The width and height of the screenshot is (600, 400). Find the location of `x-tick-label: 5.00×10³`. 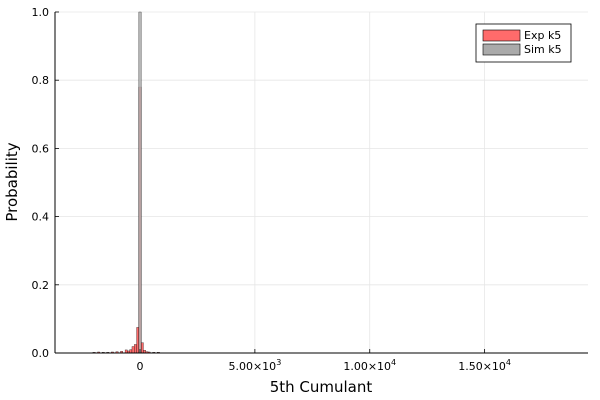

x-tick-label: 5.00×10³ is located at coordinates (254, 365).